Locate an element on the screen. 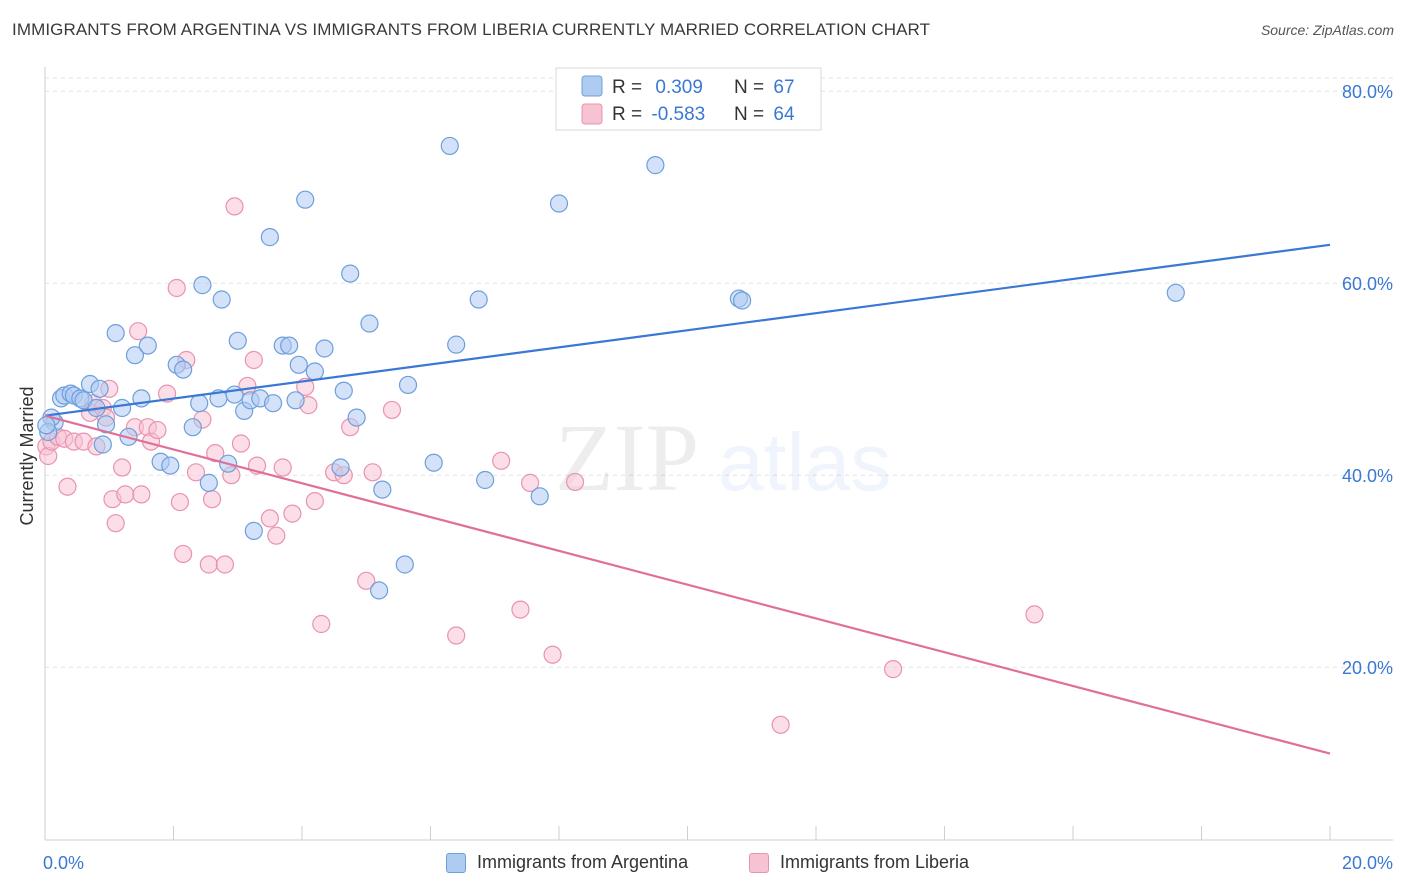  watermark-zip: ZIP is located at coordinates (627, 457).